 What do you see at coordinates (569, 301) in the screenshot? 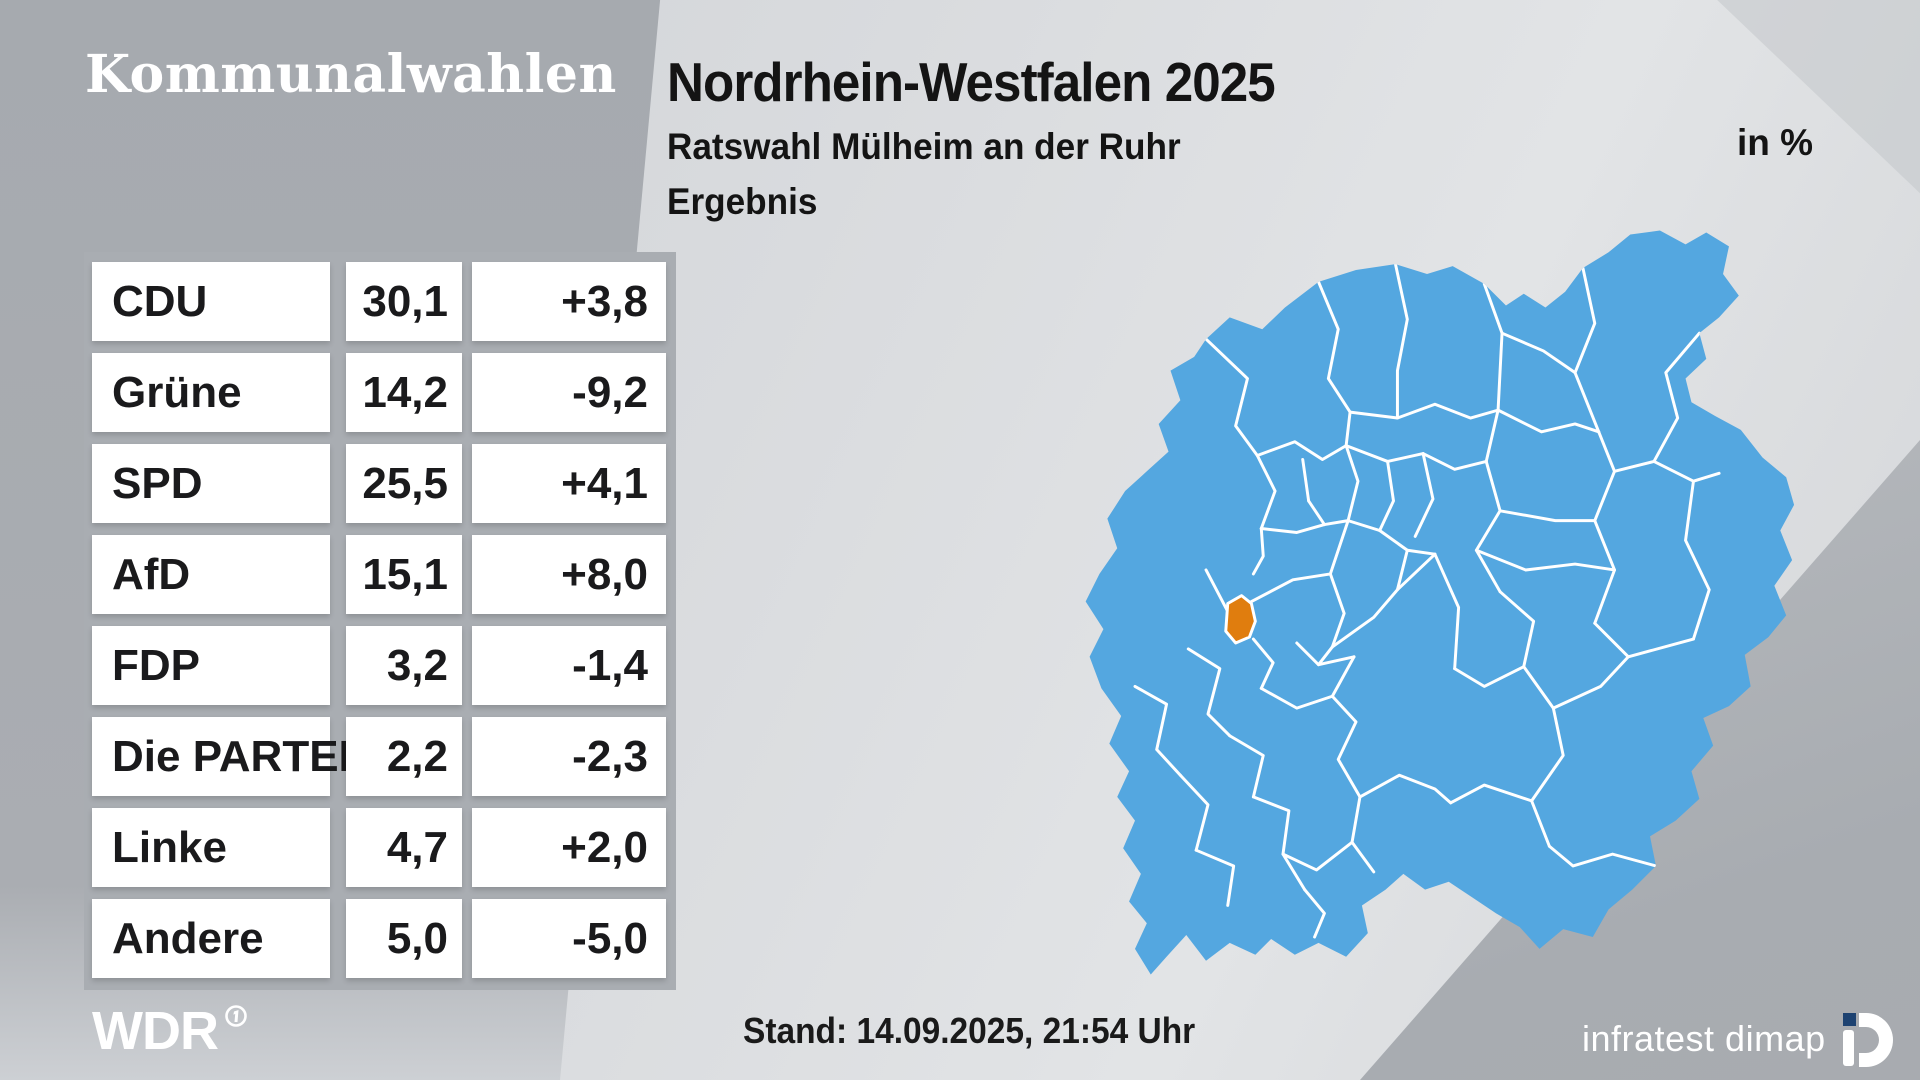
I see `change-cell: +3,8` at bounding box center [569, 301].